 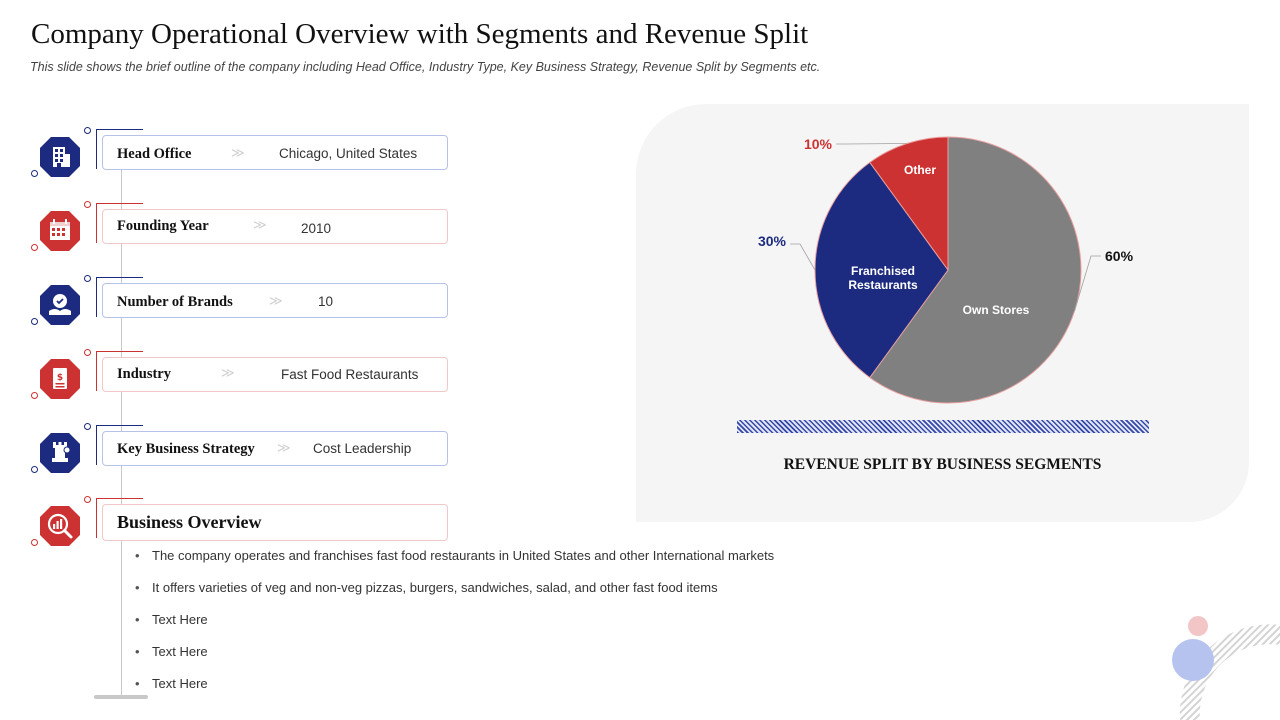 I want to click on calendar-icon, so click(x=60, y=231).